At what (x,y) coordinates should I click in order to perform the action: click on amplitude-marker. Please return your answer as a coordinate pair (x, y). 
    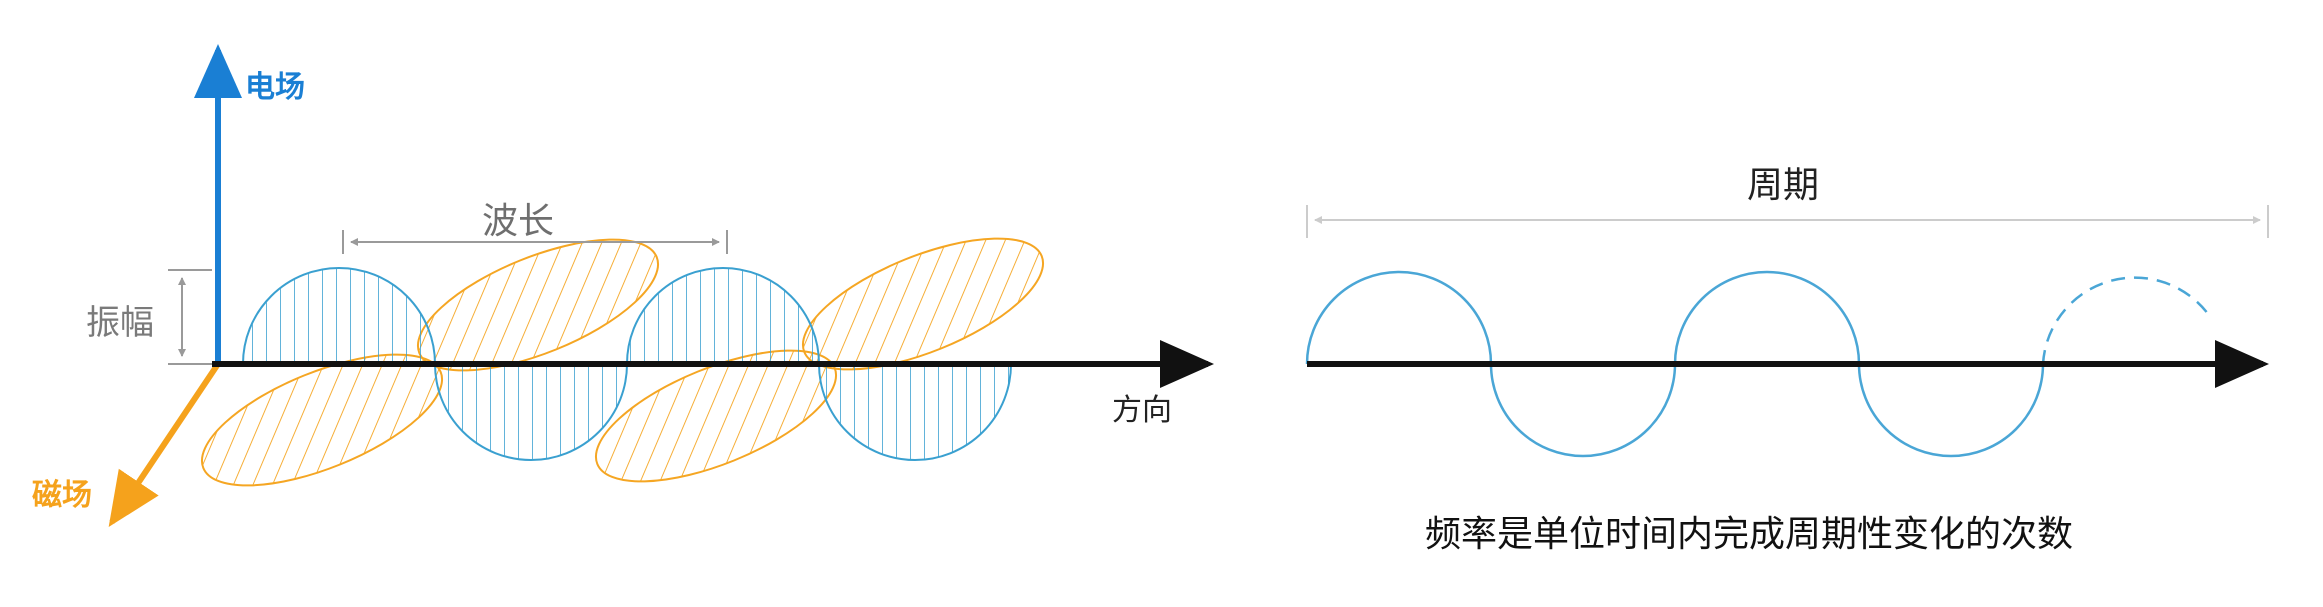
    Looking at the image, I should click on (190, 317).